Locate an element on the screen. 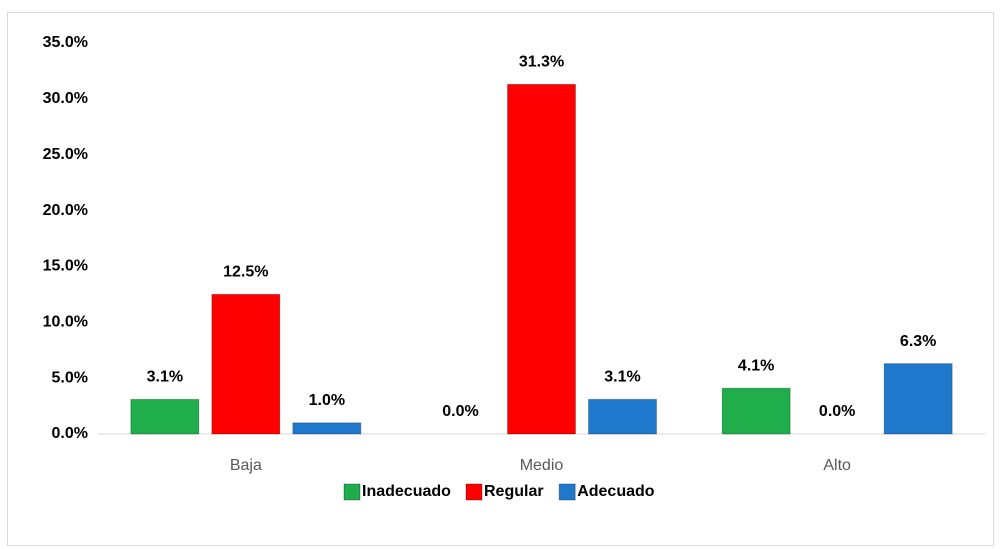 The width and height of the screenshot is (1001, 549). legend-label: Inadecuado is located at coordinates (406, 491).